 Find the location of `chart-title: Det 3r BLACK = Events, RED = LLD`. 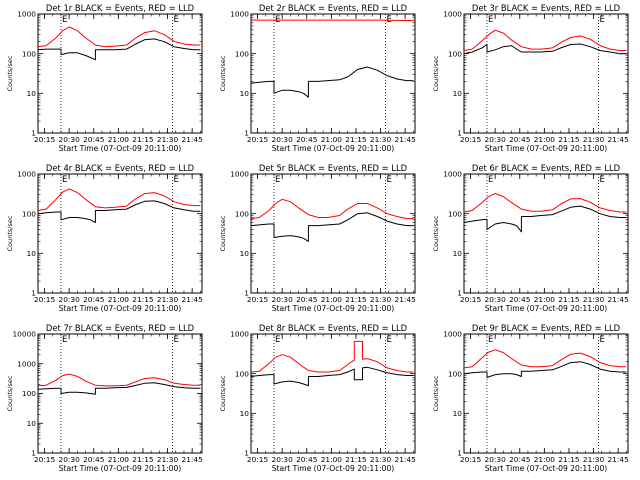

chart-title: Det 3r BLACK = Events, RED = LLD is located at coordinates (546, 8).